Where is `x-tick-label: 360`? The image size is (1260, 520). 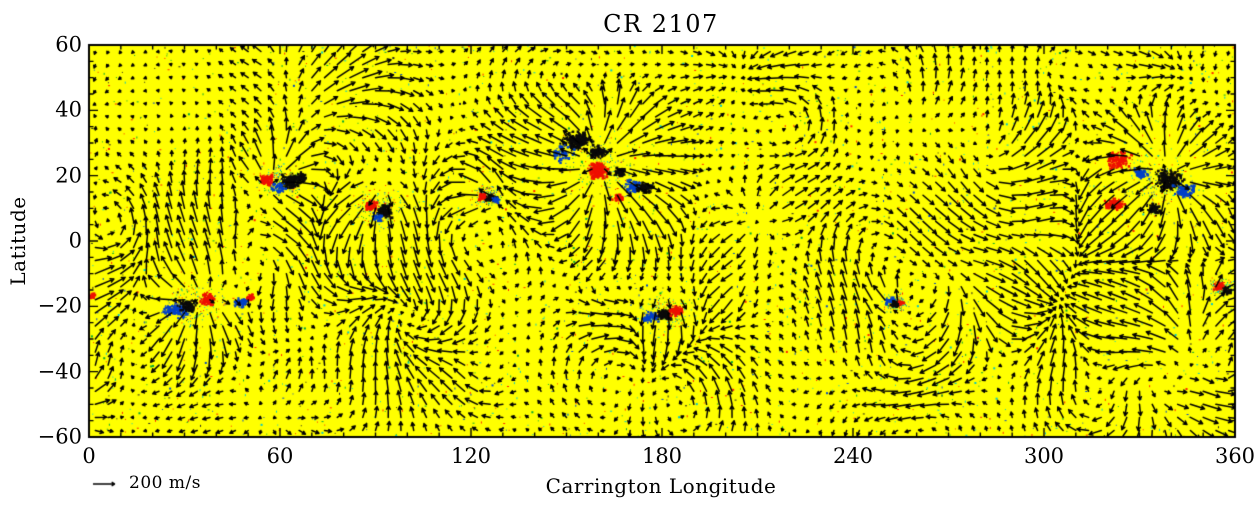 x-tick-label: 360 is located at coordinates (1235, 456).